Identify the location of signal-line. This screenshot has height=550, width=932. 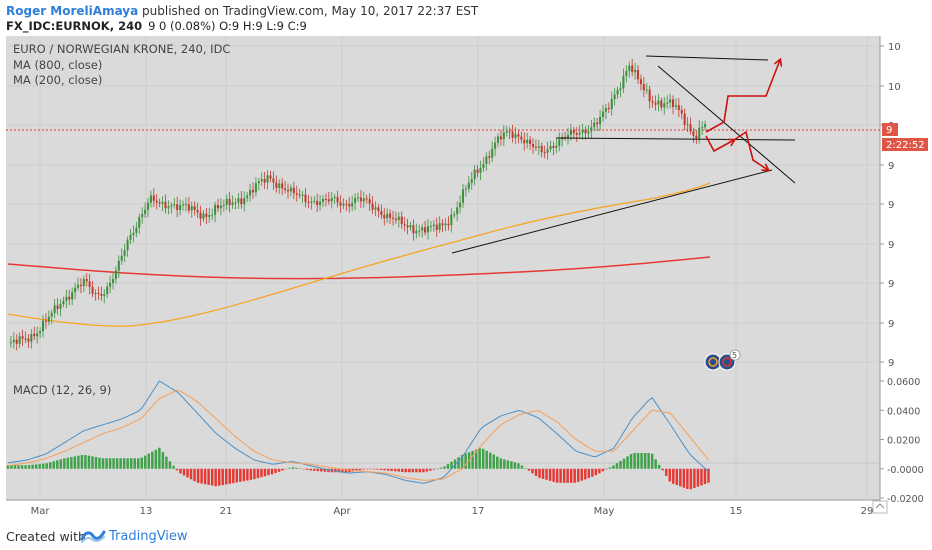
(358, 435).